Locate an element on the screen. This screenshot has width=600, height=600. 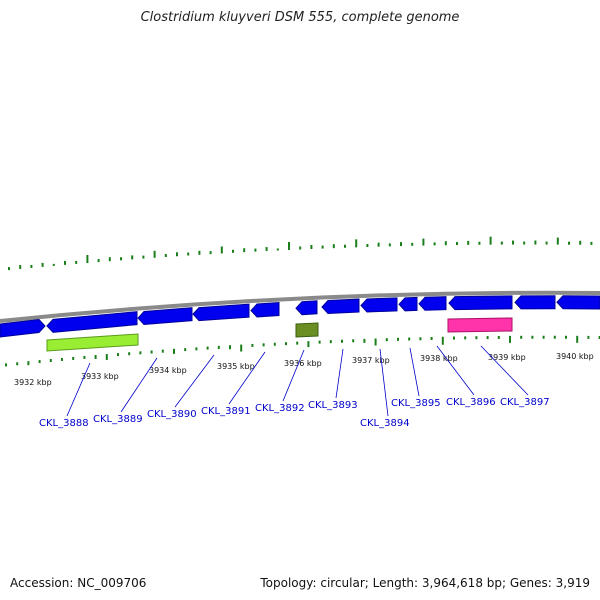
gene-label: CKL_3896 is located at coordinates (471, 402).